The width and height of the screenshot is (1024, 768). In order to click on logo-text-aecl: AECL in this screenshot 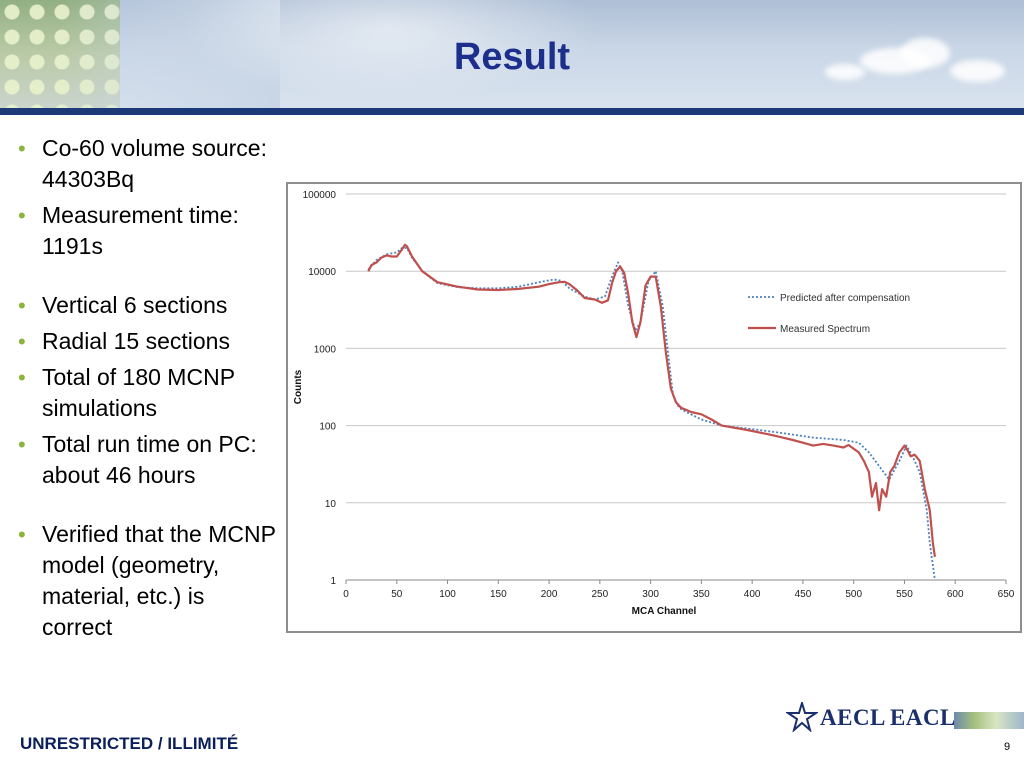, I will do `click(853, 717)`.